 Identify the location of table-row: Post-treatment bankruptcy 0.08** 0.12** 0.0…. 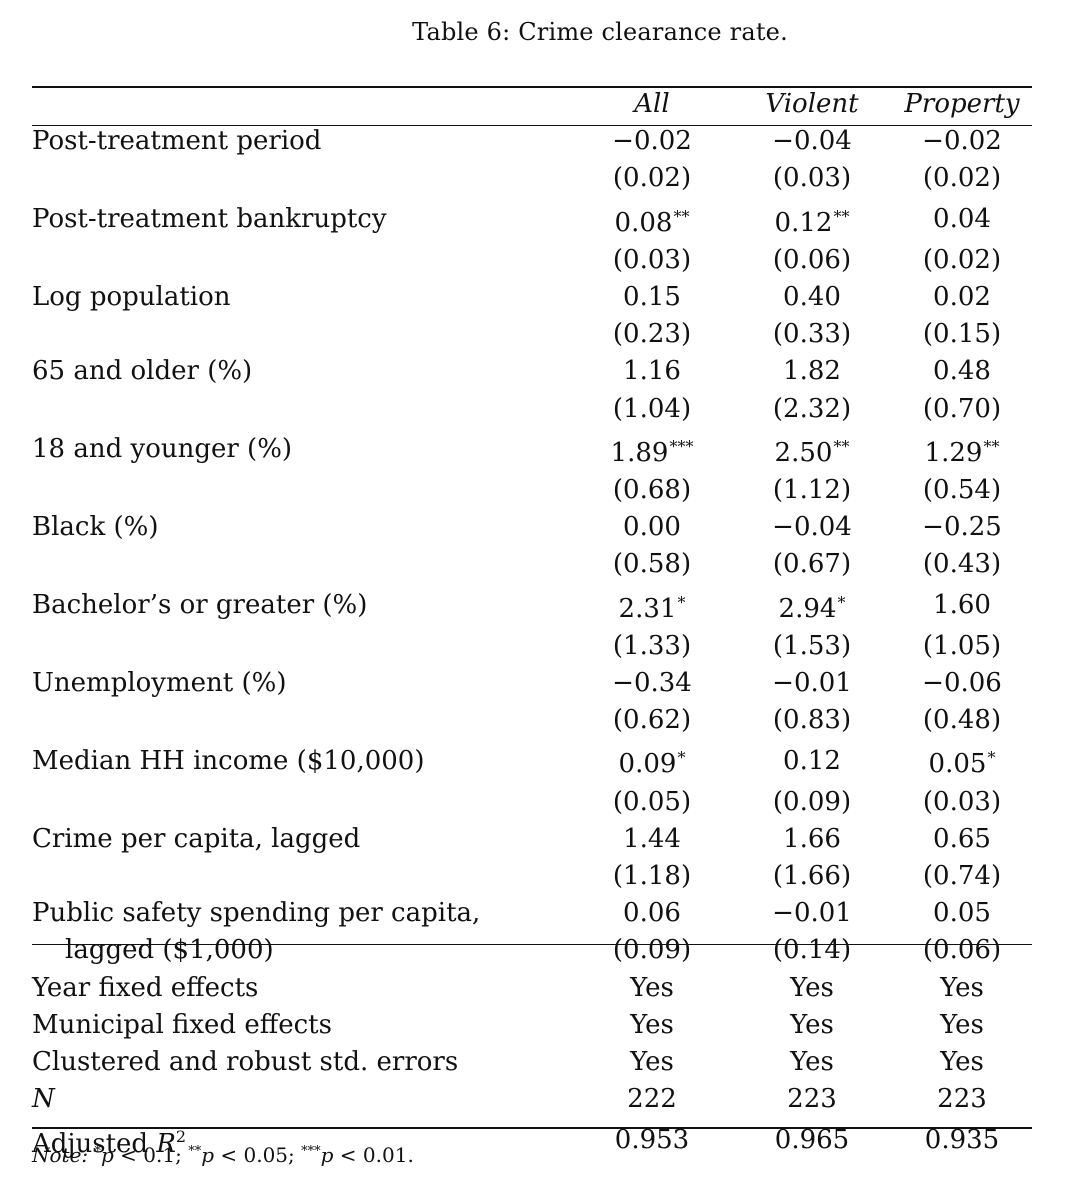
(532, 220).